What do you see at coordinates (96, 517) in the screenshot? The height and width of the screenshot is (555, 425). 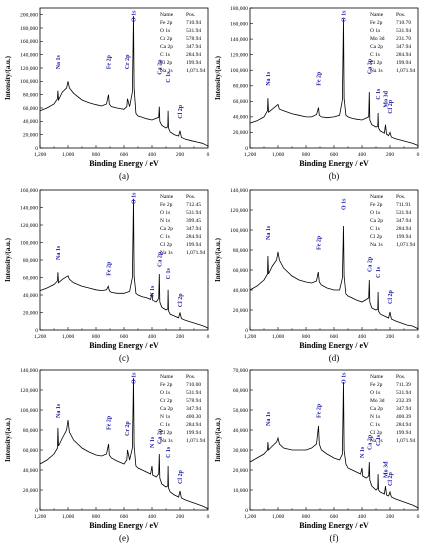 I see `x-tick-label: 800` at bounding box center [96, 517].